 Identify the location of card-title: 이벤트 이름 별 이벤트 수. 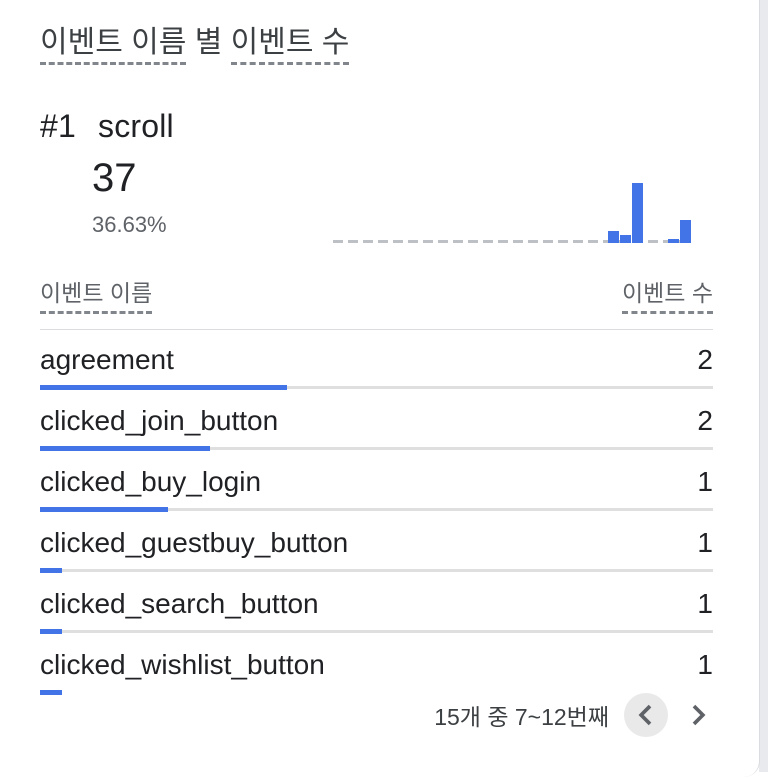
(195, 45).